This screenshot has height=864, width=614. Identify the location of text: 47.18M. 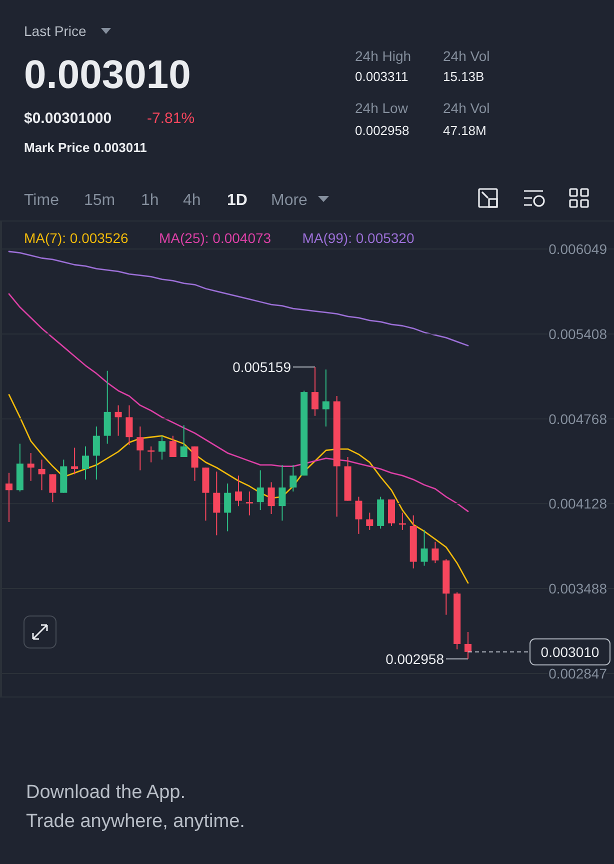
(464, 130).